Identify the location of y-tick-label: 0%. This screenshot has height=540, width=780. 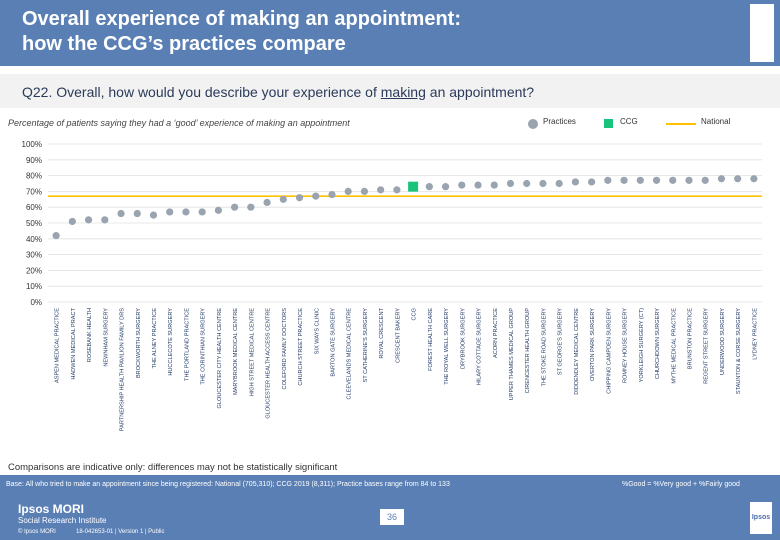
(36, 302).